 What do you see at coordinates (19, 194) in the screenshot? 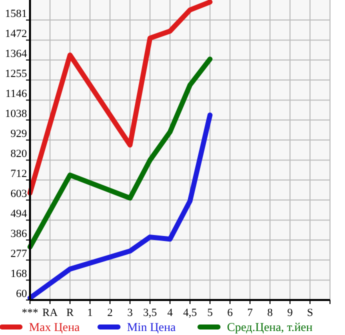
I see `y-tick-label: 603` at bounding box center [19, 194].